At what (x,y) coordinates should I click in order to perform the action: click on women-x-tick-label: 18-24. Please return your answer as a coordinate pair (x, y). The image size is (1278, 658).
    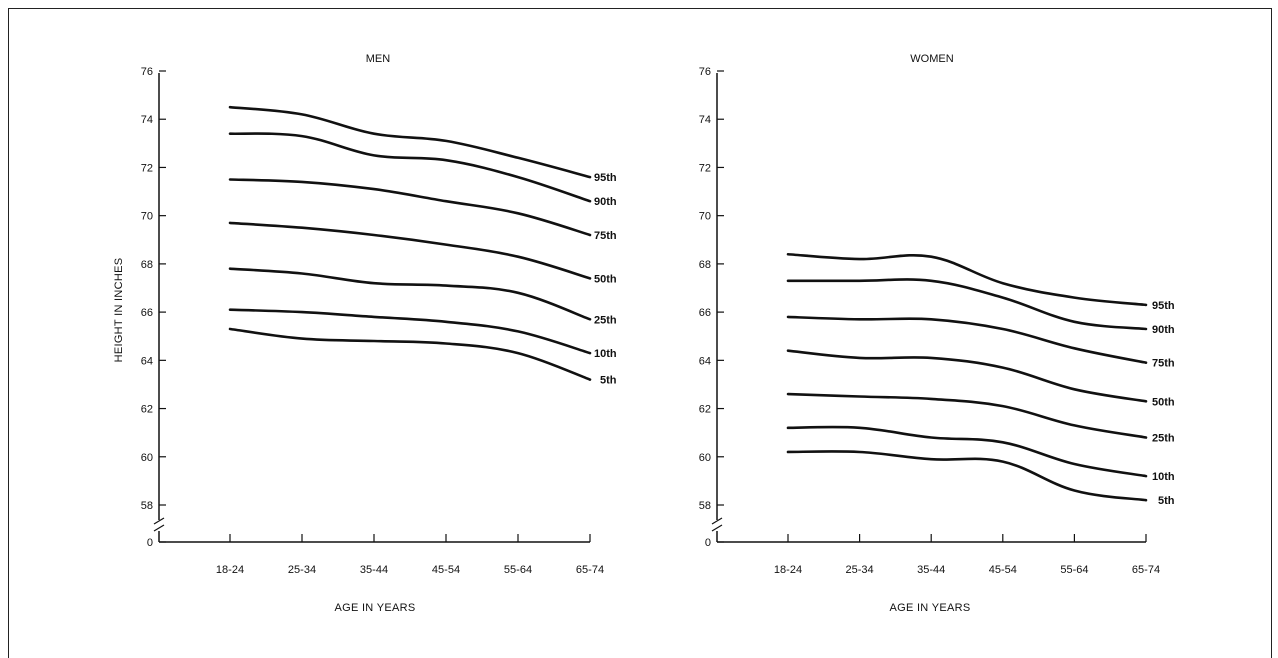
    Looking at the image, I should click on (788, 570).